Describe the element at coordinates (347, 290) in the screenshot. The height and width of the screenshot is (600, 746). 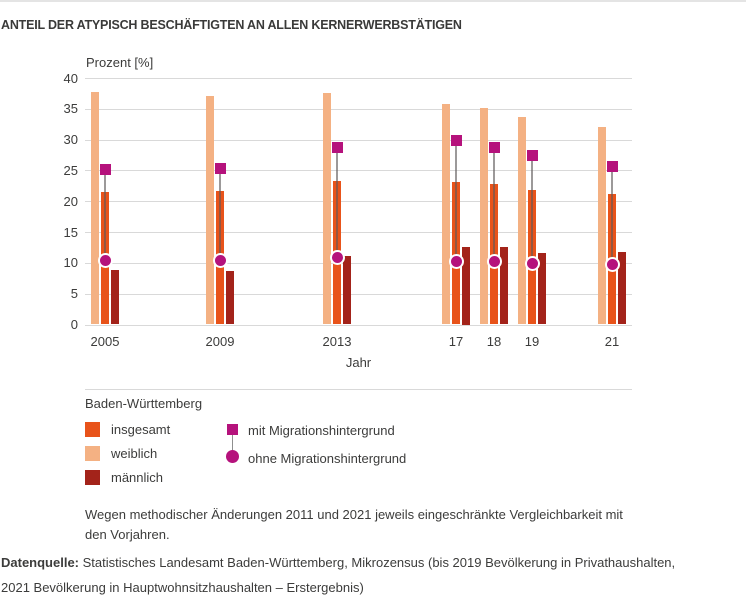
I see `bar-männlich-2013` at that location.